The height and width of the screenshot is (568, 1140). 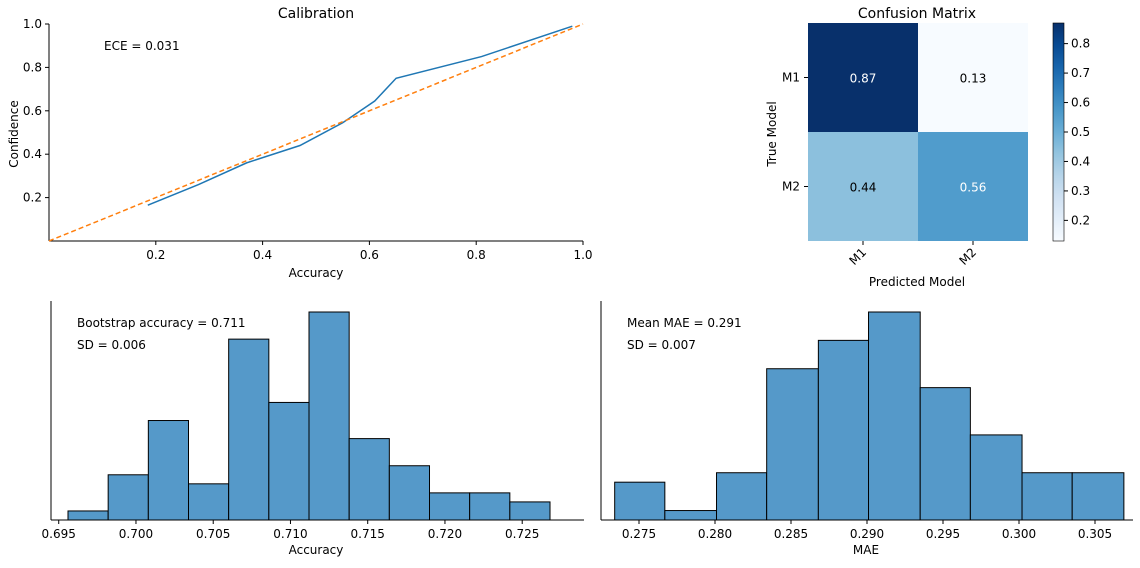 What do you see at coordinates (639, 534) in the screenshot?
I see `mae-histogram-x-tick-label: 0.275` at bounding box center [639, 534].